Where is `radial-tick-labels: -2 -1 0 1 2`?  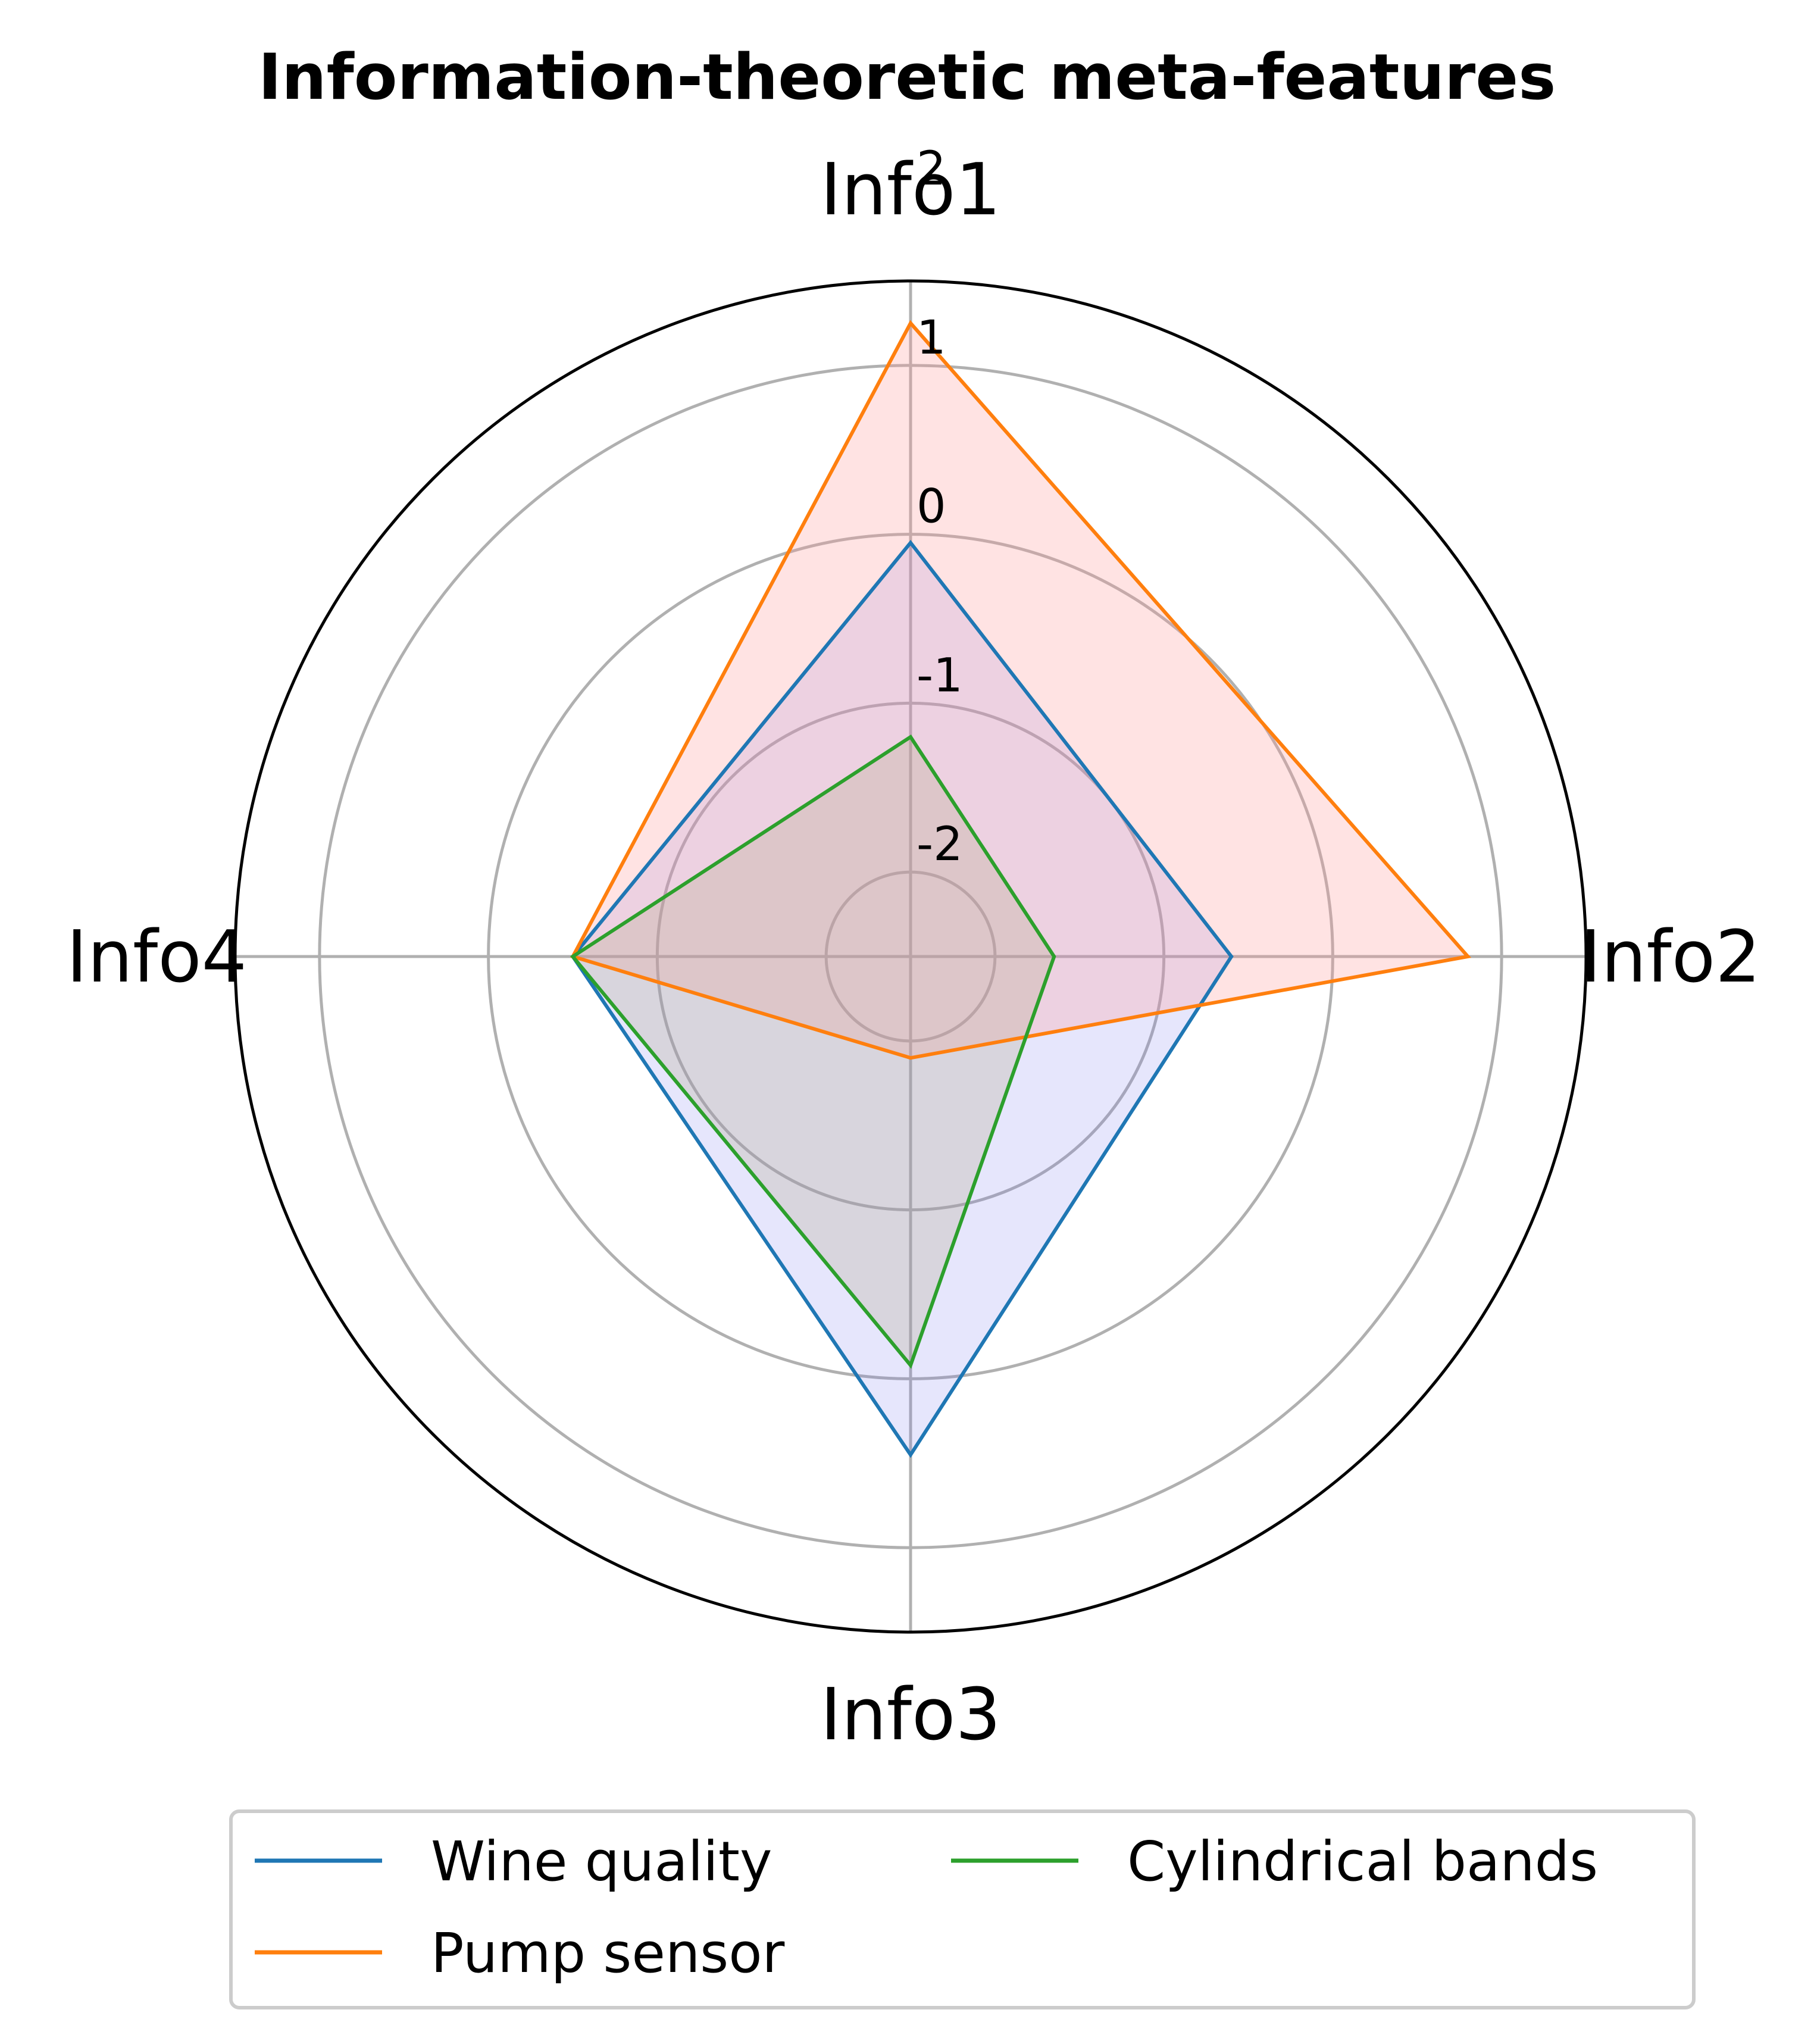
radial-tick-labels: -2 -1 0 1 2 is located at coordinates (940, 506).